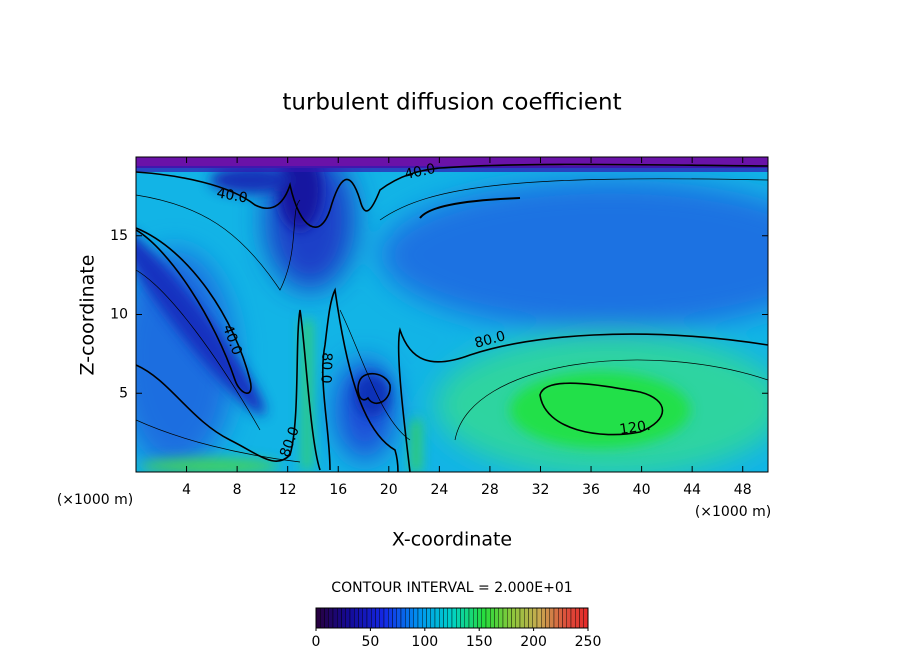 The image size is (904, 658). I want to click on x-tick-label: 16, so click(338, 490).